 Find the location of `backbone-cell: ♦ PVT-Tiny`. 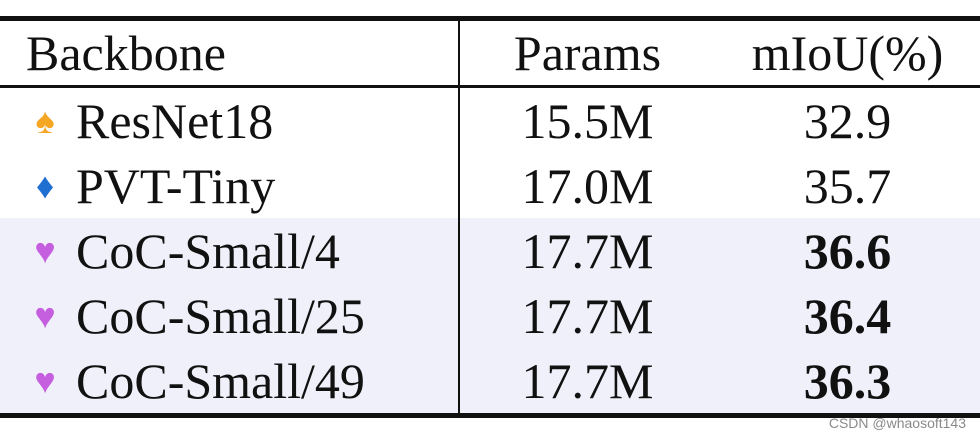

backbone-cell: ♦ PVT-Tiny is located at coordinates (230, 185).